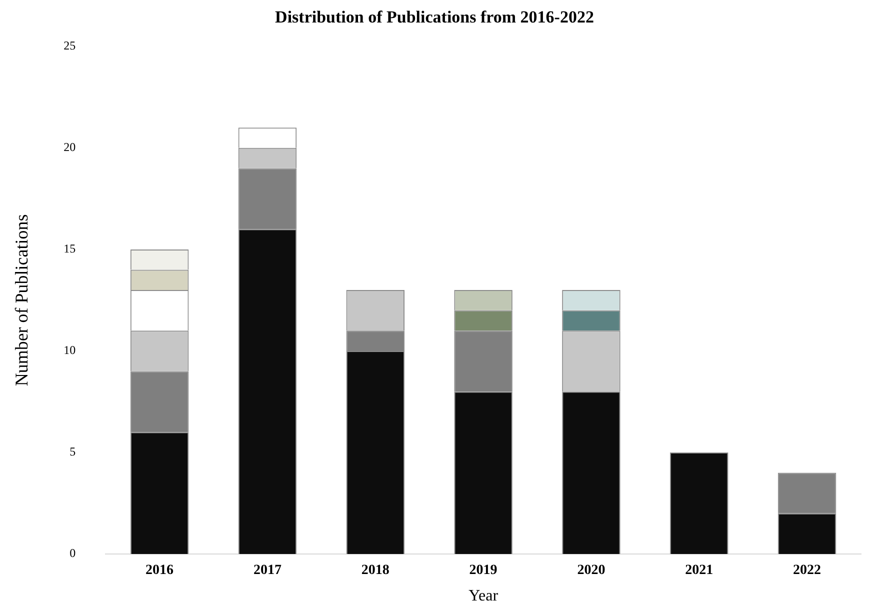 This screenshot has width=889, height=614. Describe the element at coordinates (22, 300) in the screenshot. I see `y-axis-title: Number of Publications` at that location.